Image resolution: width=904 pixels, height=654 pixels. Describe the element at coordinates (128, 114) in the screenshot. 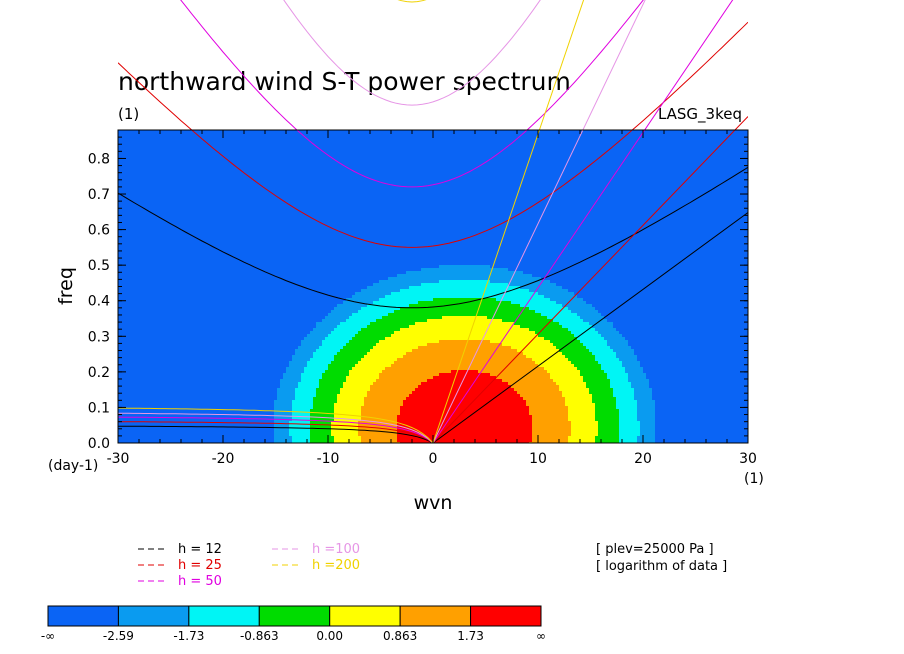

I see `unit-label-left: (1)` at that location.